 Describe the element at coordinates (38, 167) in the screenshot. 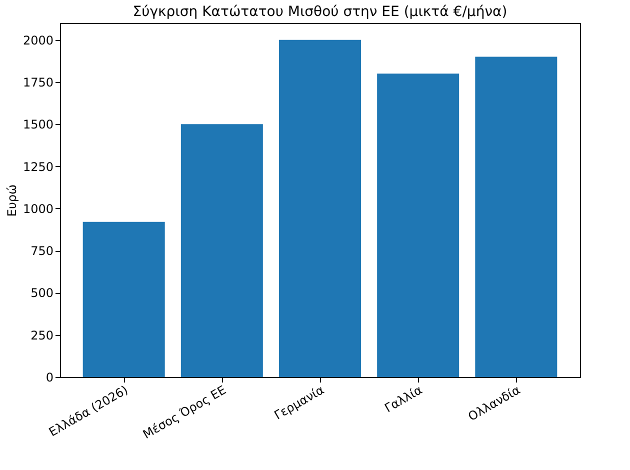

I see `y-tick-label: 1250` at that location.